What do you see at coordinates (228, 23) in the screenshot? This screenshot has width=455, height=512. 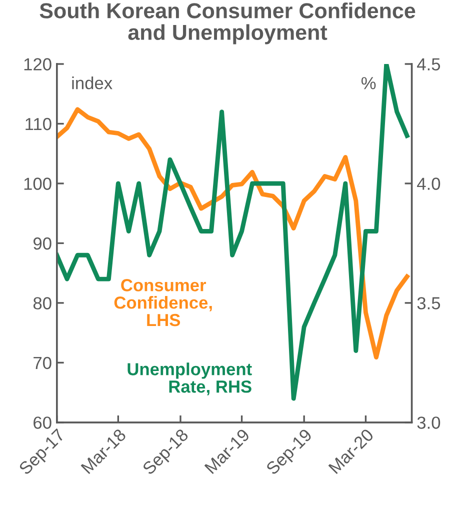 I see `chart-title: South Korean Consumer Confidence and Unemployment` at bounding box center [228, 23].